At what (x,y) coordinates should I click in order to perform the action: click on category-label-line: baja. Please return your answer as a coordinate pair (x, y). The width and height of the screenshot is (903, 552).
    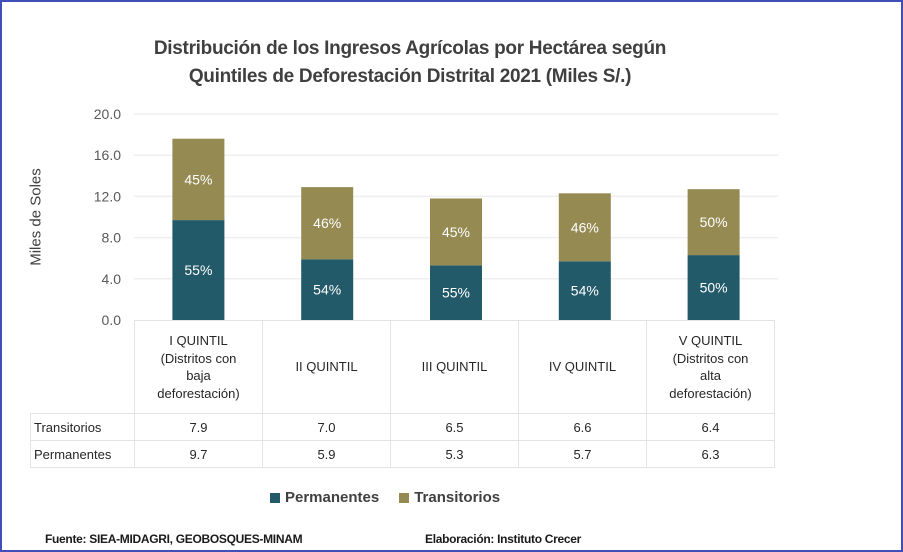
    Looking at the image, I should click on (198, 375).